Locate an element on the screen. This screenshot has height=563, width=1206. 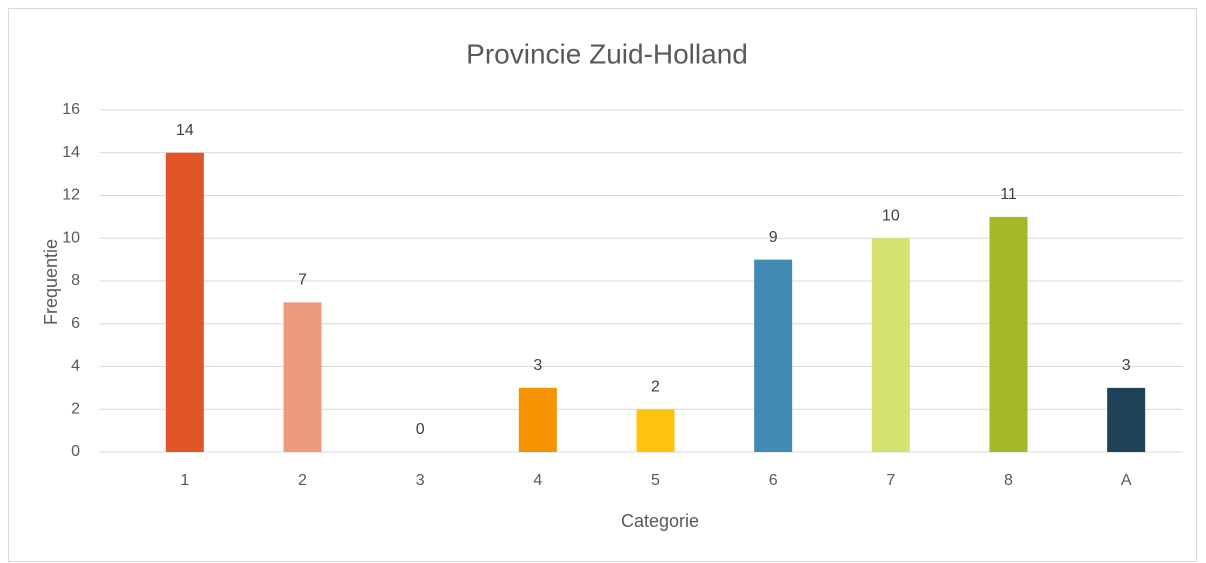
x-tick-label: 7 is located at coordinates (890, 480).